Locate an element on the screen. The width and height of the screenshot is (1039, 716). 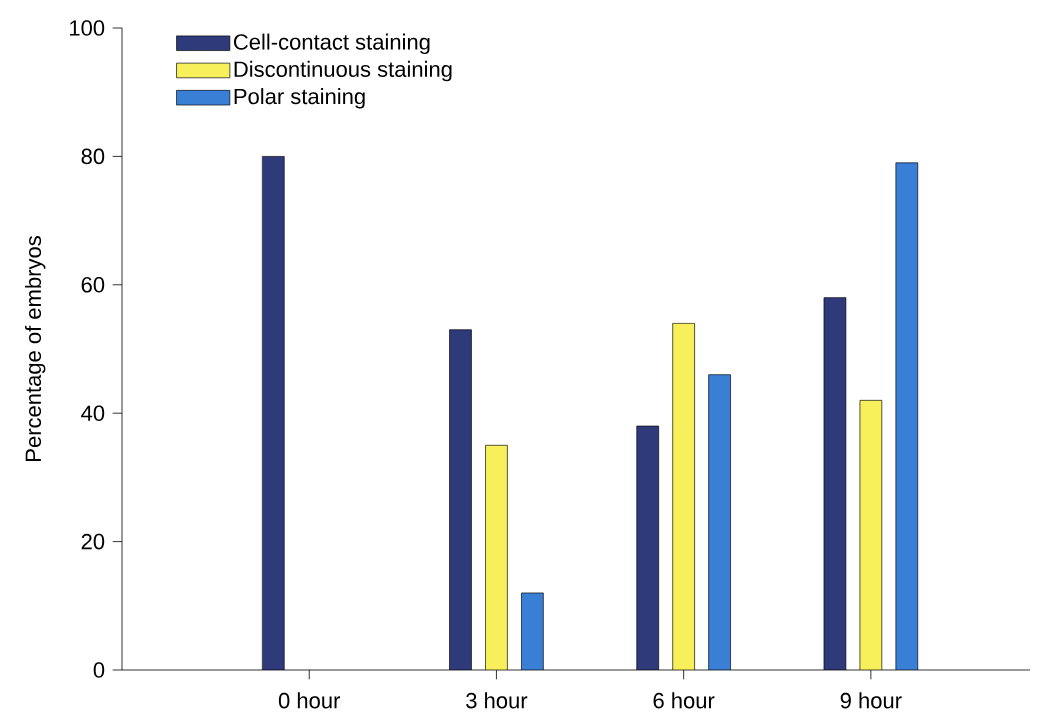
legend-label: Polar staining is located at coordinates (299, 98).